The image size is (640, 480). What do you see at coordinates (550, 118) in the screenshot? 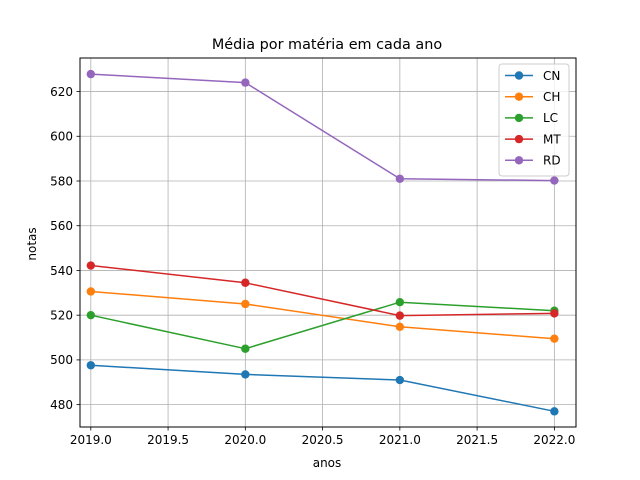
I see `legend-label: LC` at bounding box center [550, 118].